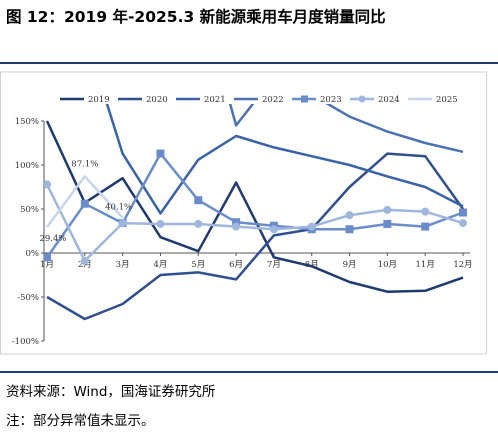  What do you see at coordinates (27, 122) in the screenshot?
I see `y-tick-label: 150%` at bounding box center [27, 122].